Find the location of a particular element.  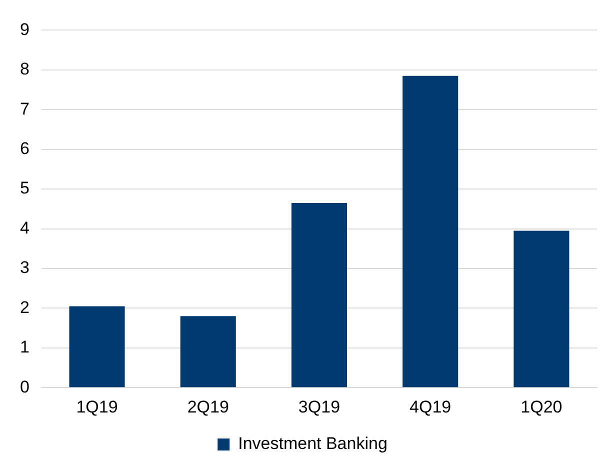

x-tick-label: 1Q19 is located at coordinates (97, 406).